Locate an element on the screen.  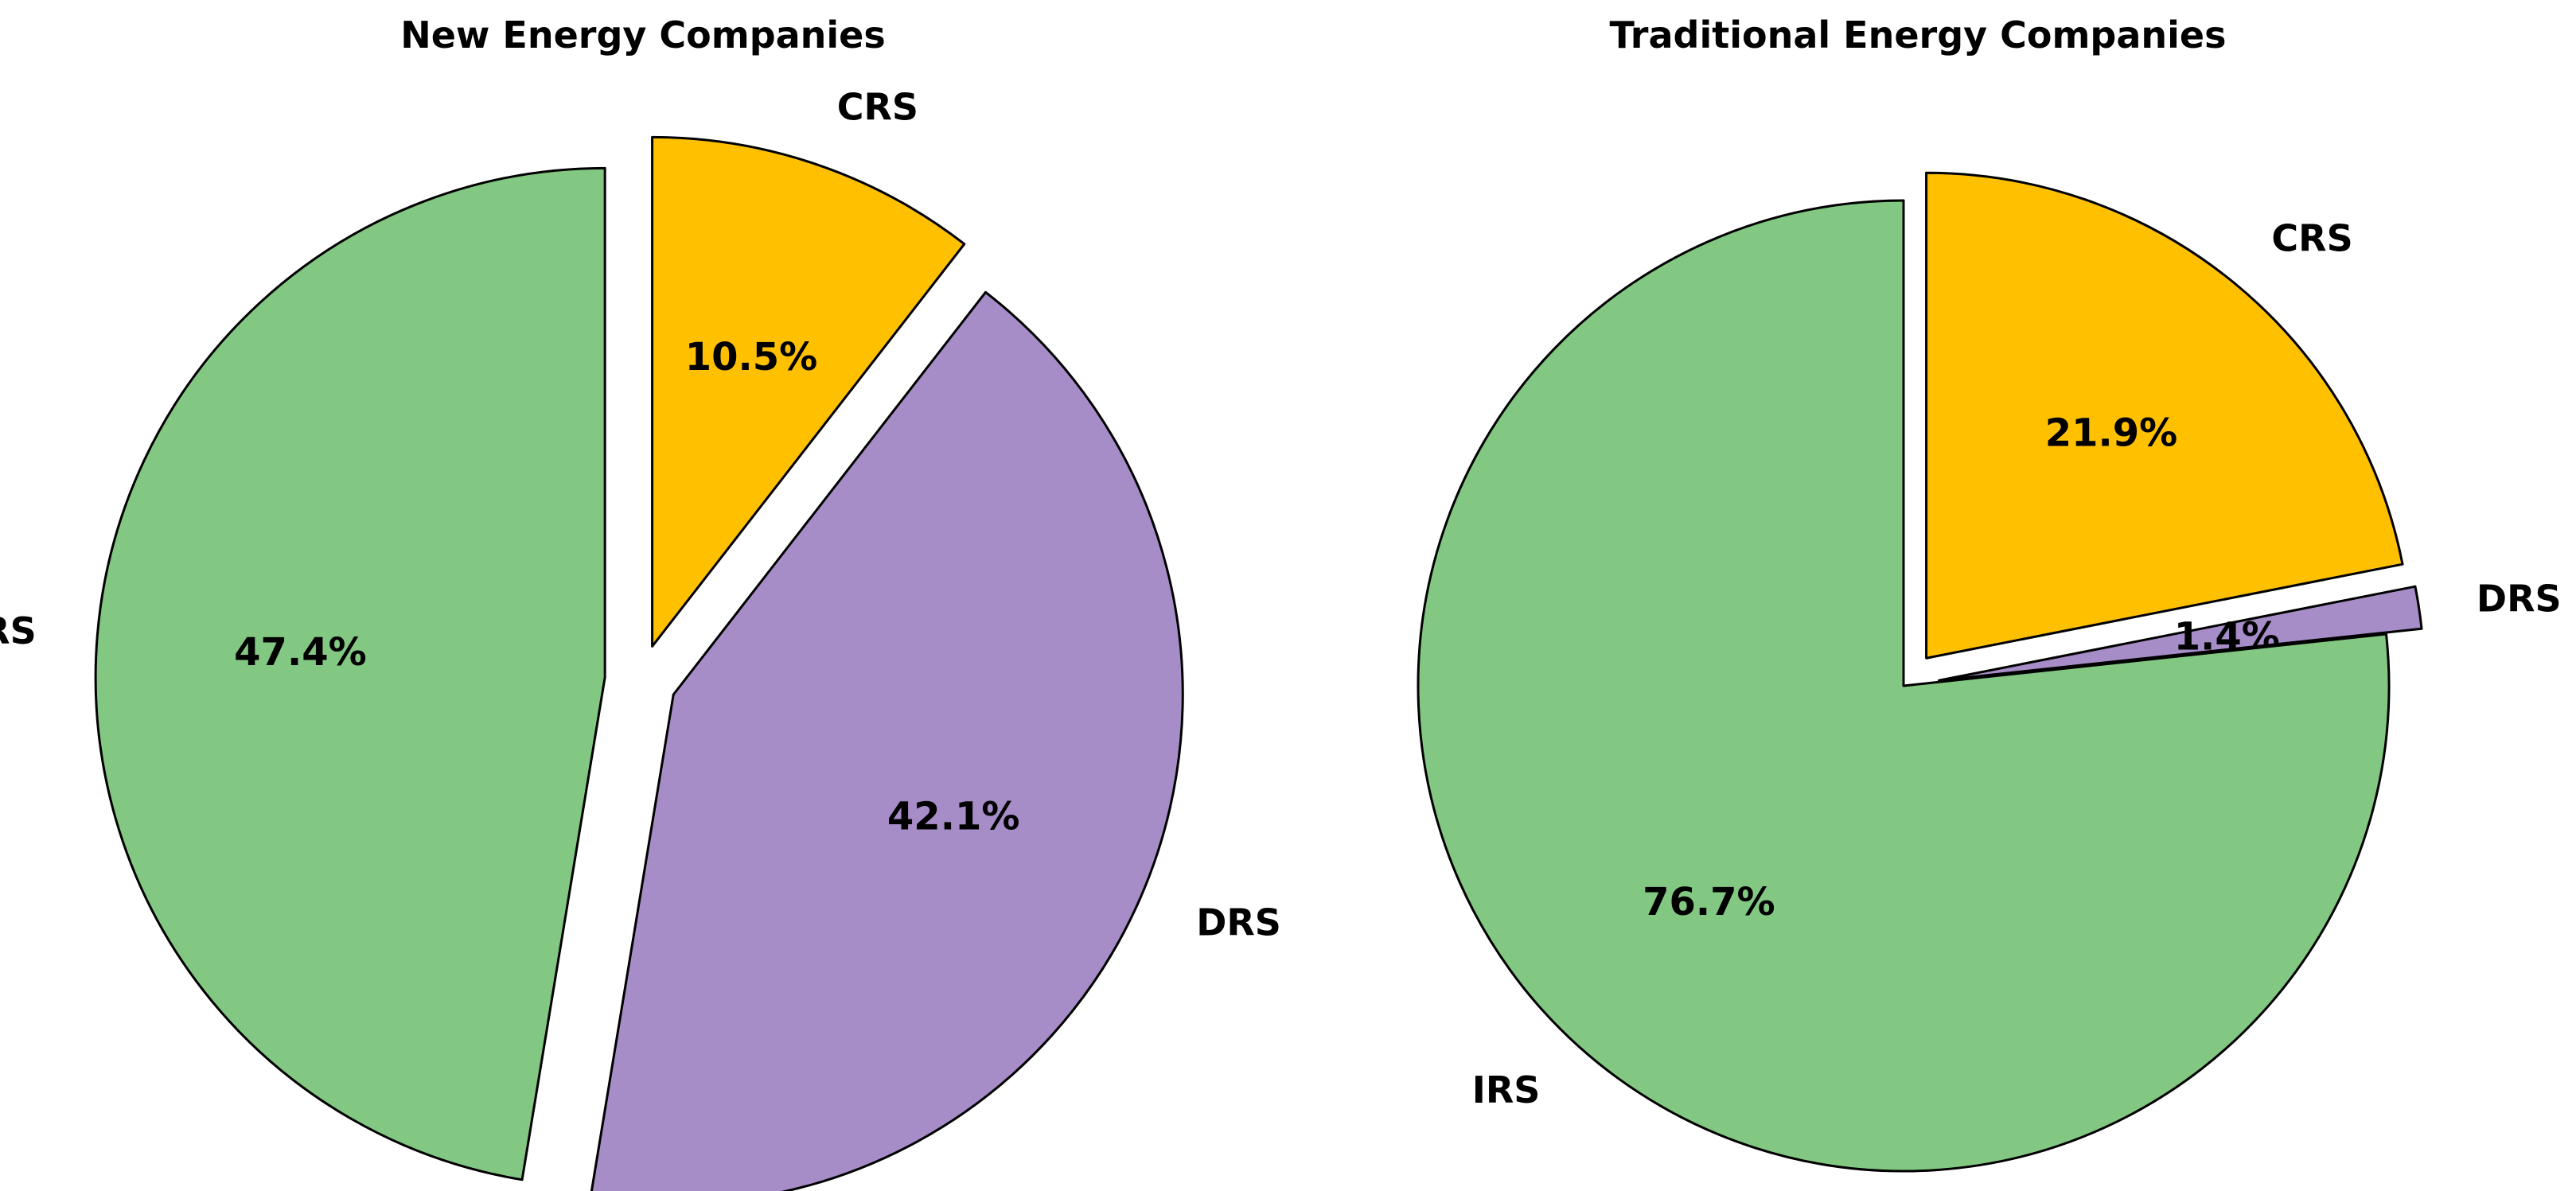
pct-label-new-energy-irs: 47.4% is located at coordinates (300, 653).